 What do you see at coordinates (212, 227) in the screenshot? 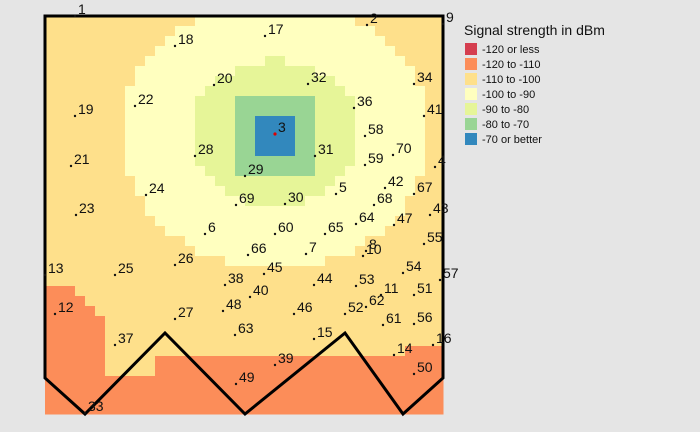
I see `point-label: 6` at bounding box center [212, 227].